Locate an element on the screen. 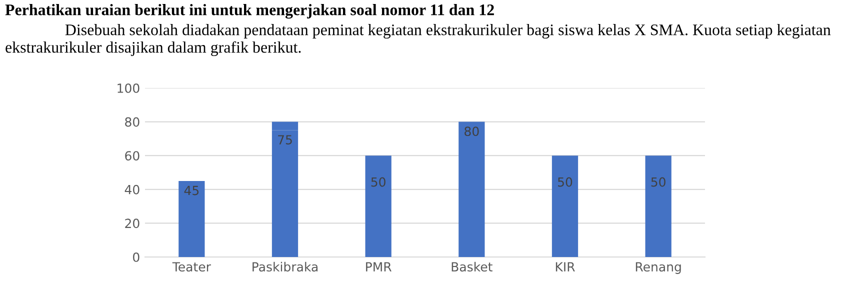 The image size is (851, 304). chart-title: Perhatikan uraian berikut ini untuk mengerjakan soal nomor 11 dan 12 is located at coordinates (249, 11).